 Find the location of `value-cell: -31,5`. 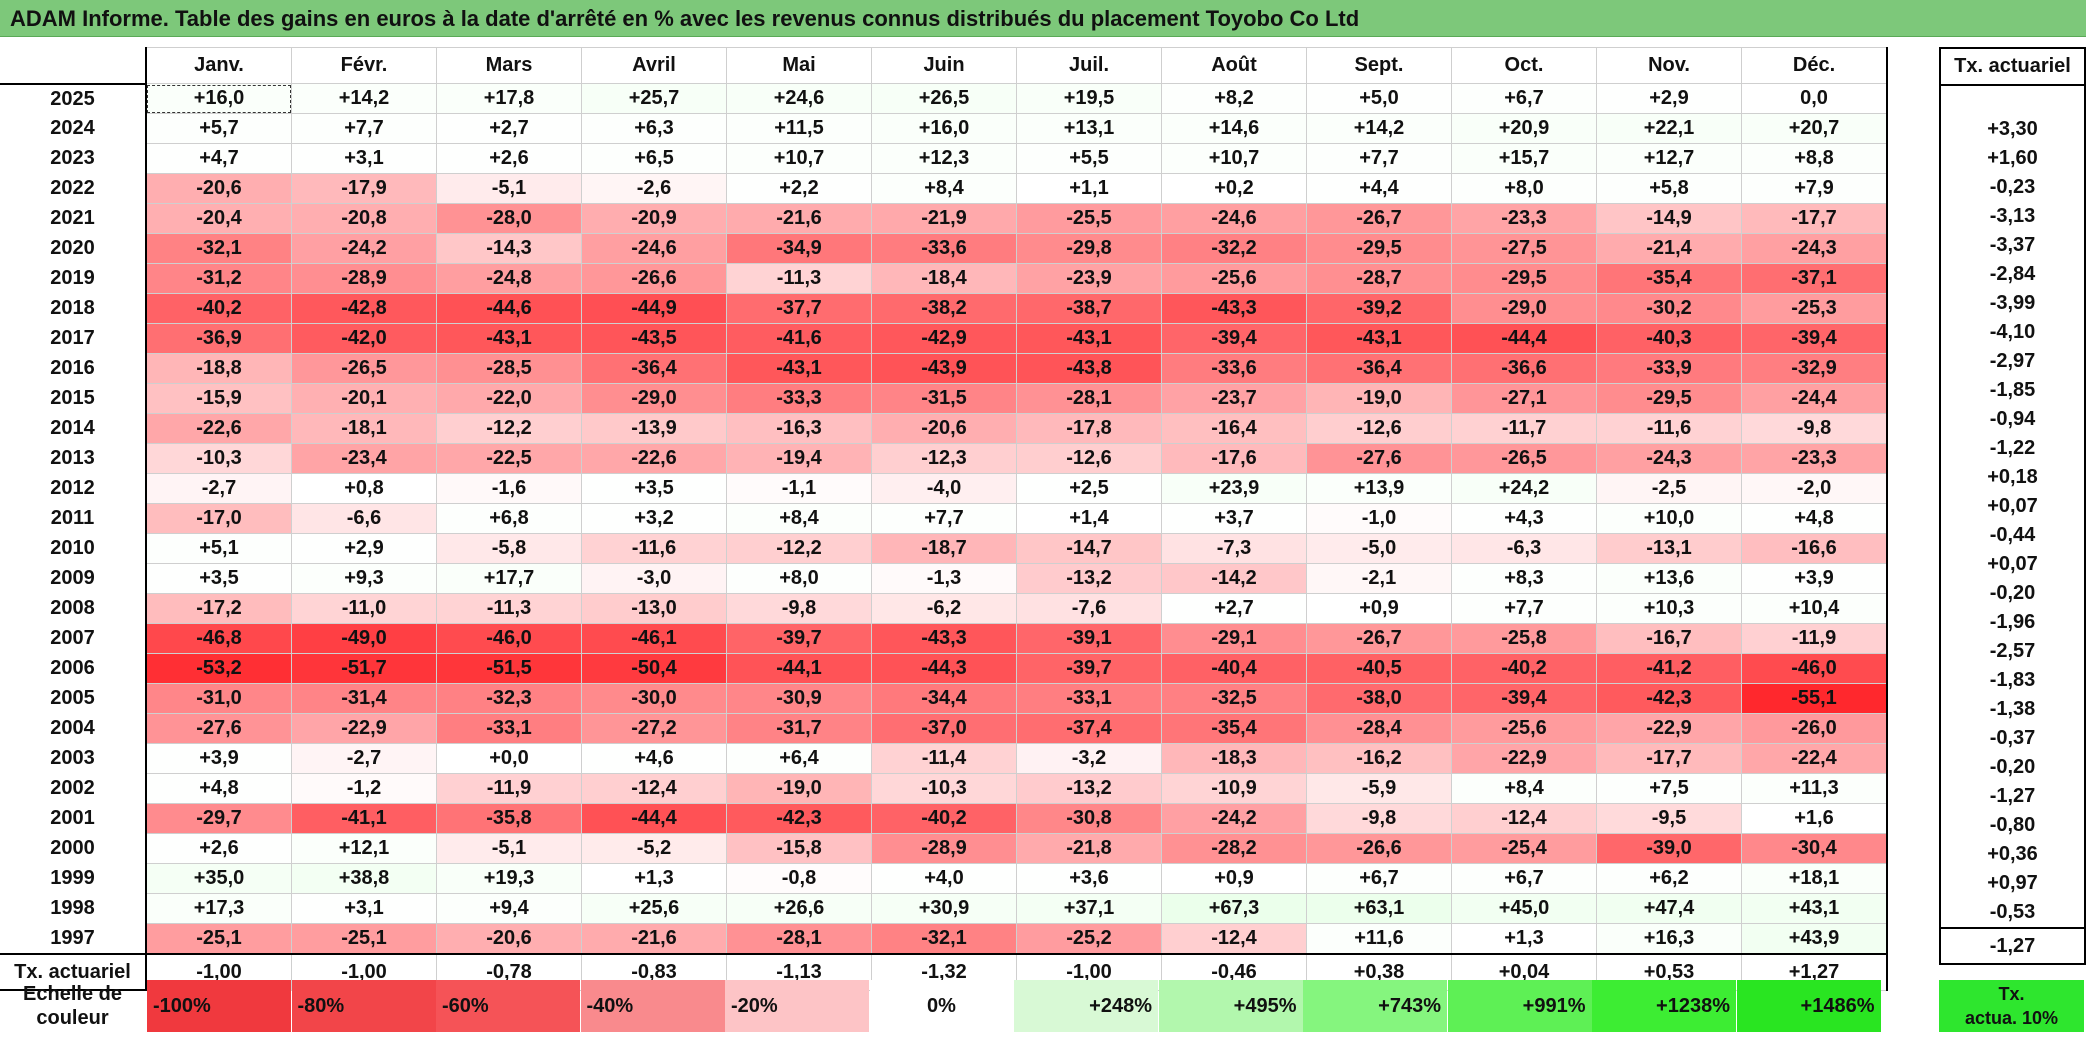

value-cell: -31,5 is located at coordinates (944, 398).